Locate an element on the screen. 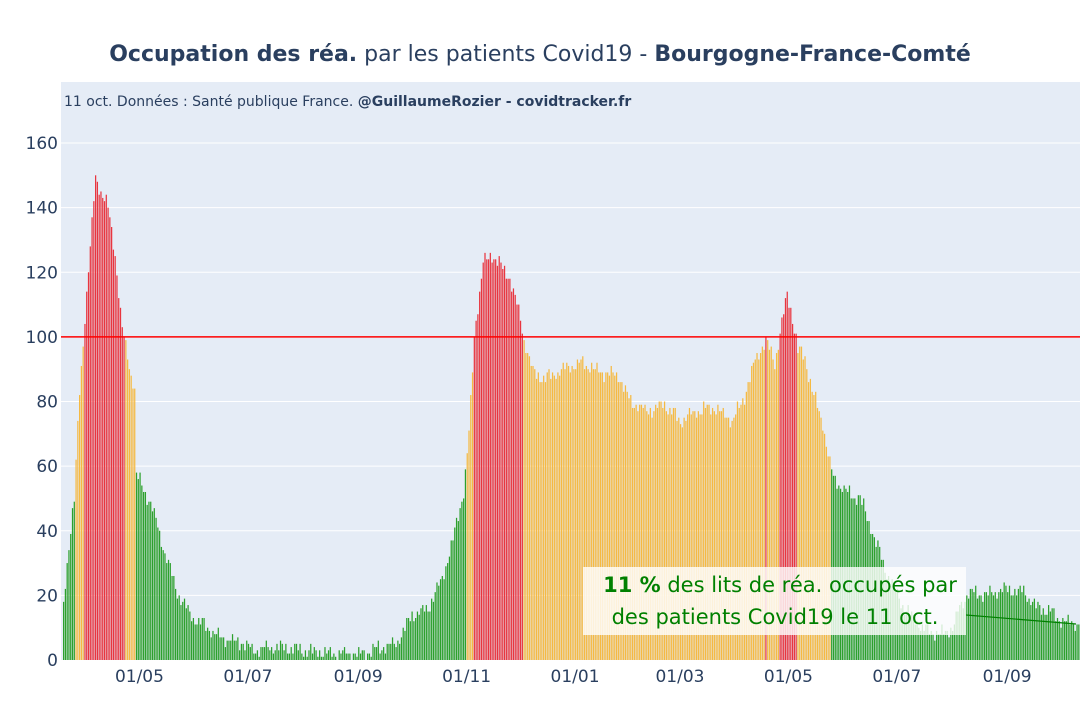 This screenshot has width=1080, height=720. y-tick-label: 60 is located at coordinates (47, 467).